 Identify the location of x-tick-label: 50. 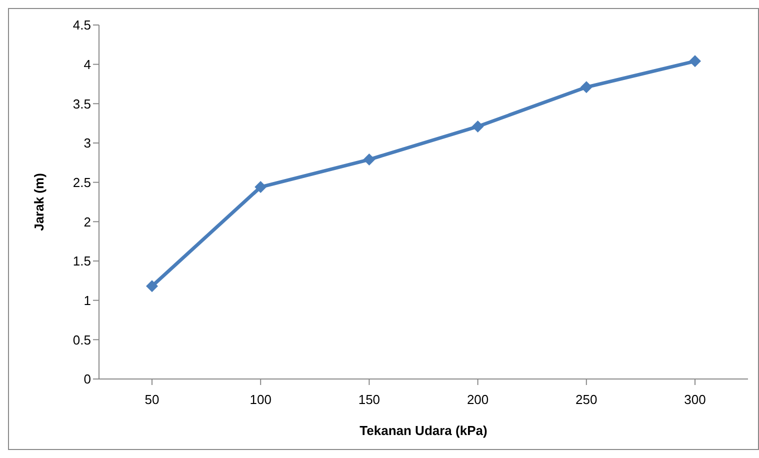
(152, 400).